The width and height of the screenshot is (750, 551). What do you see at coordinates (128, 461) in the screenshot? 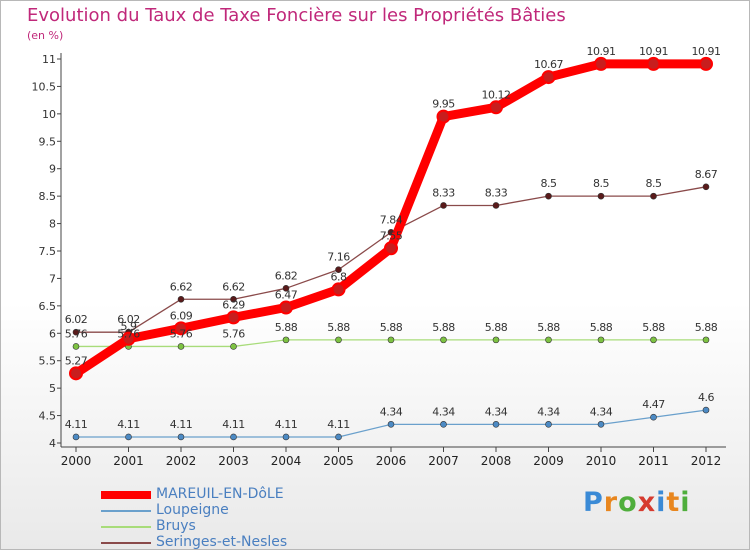
I see `x-tick-label: 2001` at bounding box center [128, 461].